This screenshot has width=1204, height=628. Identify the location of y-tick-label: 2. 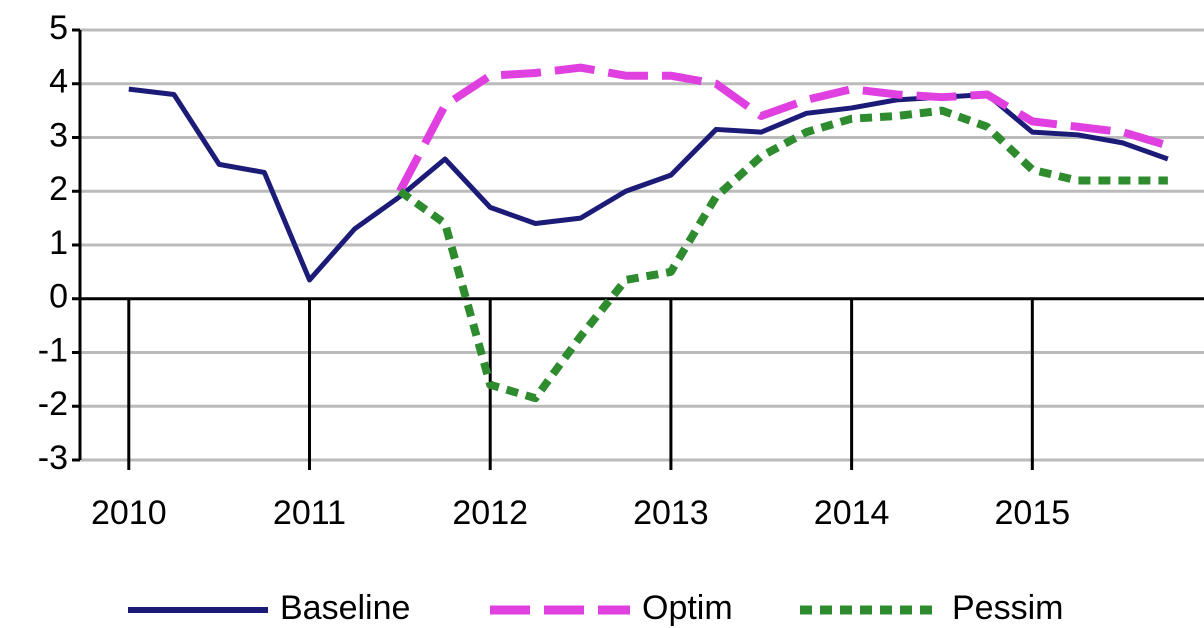
(58, 189).